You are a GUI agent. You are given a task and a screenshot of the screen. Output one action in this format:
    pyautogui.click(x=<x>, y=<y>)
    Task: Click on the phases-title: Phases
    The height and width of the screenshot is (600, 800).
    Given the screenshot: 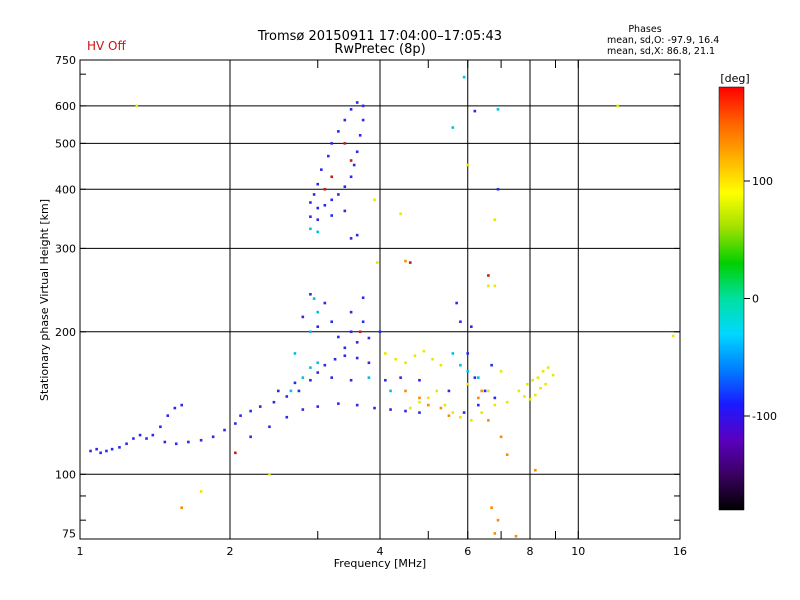 What is the action you would take?
    pyautogui.click(x=644, y=29)
    